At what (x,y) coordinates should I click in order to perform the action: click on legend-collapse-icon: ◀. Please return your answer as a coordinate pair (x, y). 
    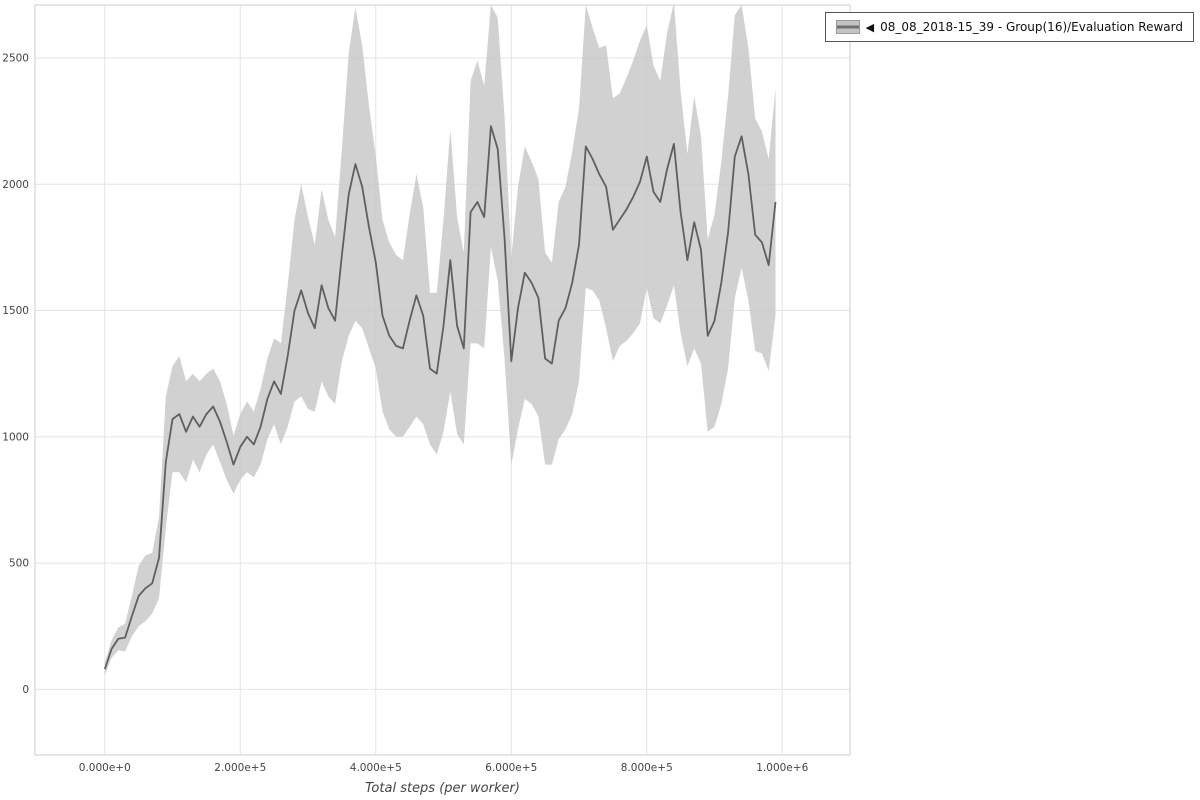
    Looking at the image, I should click on (870, 27).